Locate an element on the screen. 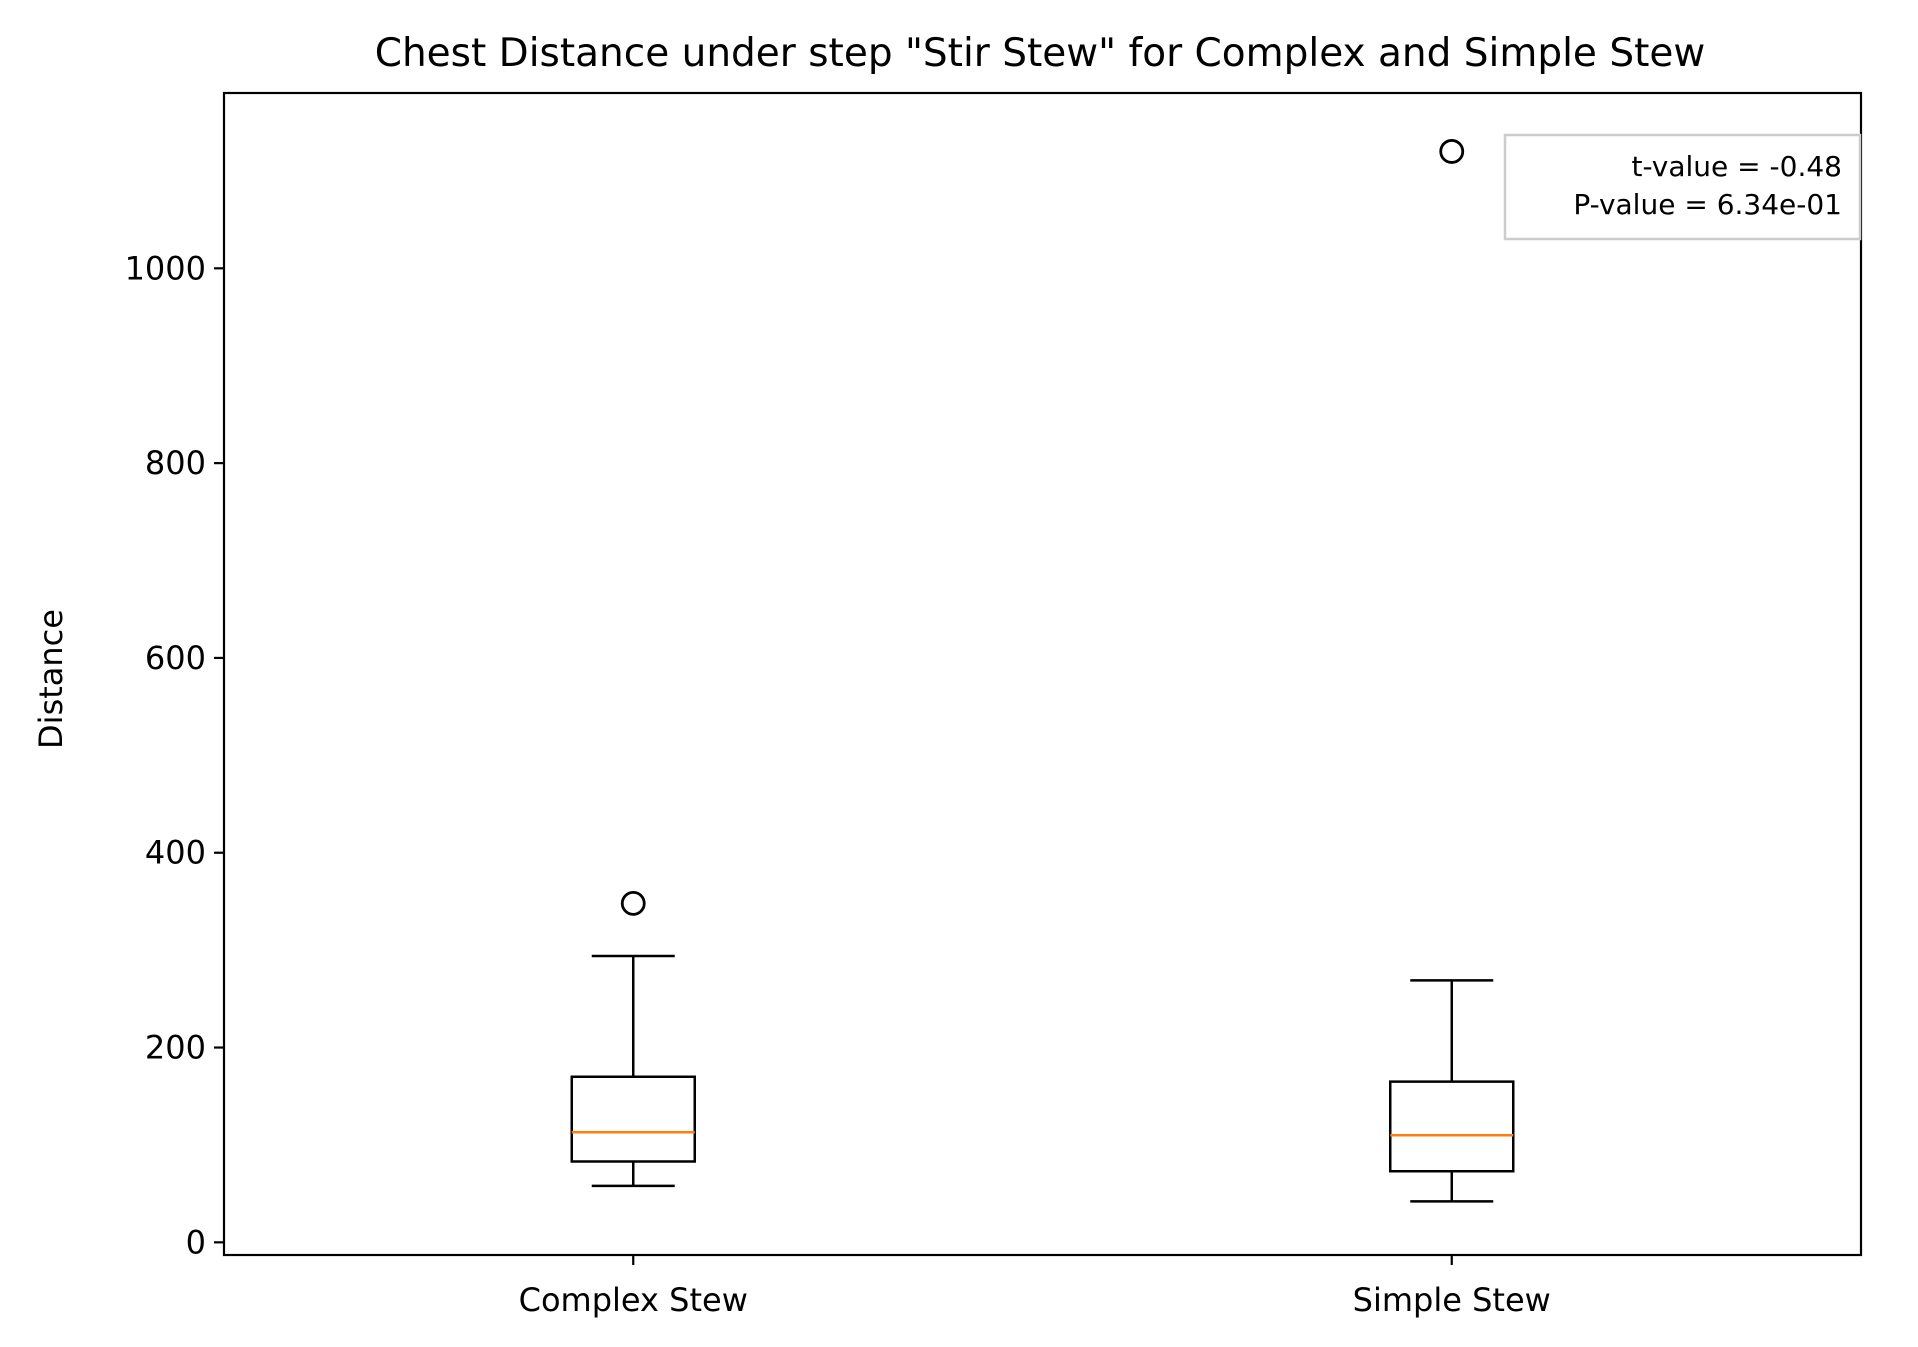 This screenshot has height=1347, width=1918. stats-annotation: t-value = -0.48 P-value = 6.34e-01 is located at coordinates (1682, 187).